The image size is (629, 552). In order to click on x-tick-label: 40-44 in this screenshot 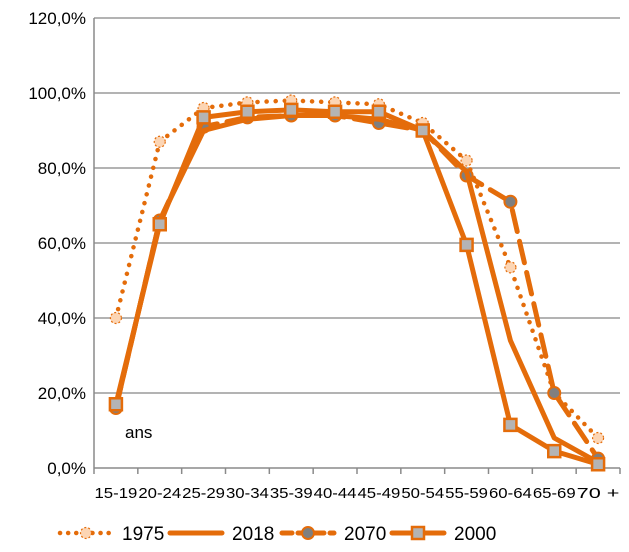, I will do `click(335, 493)`.